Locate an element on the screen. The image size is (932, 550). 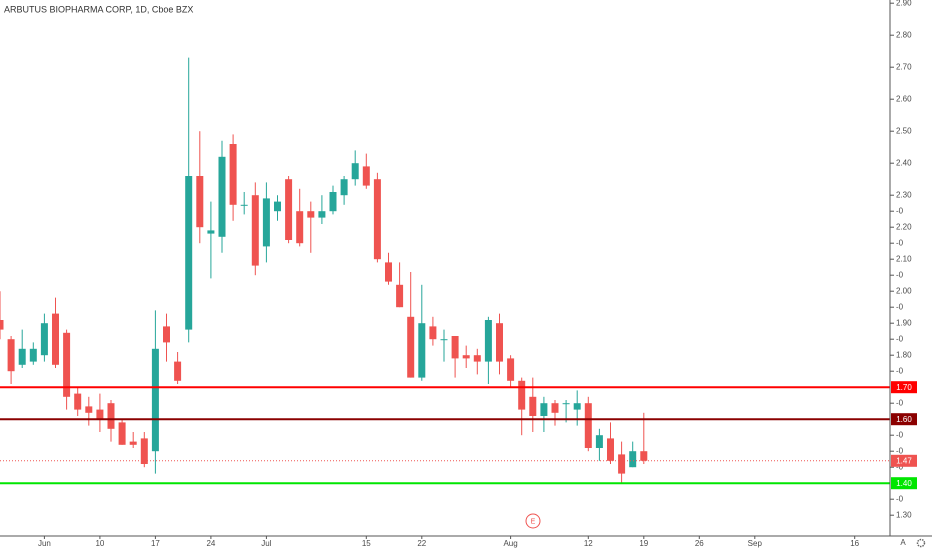
earnings-marker is located at coordinates (533, 521).